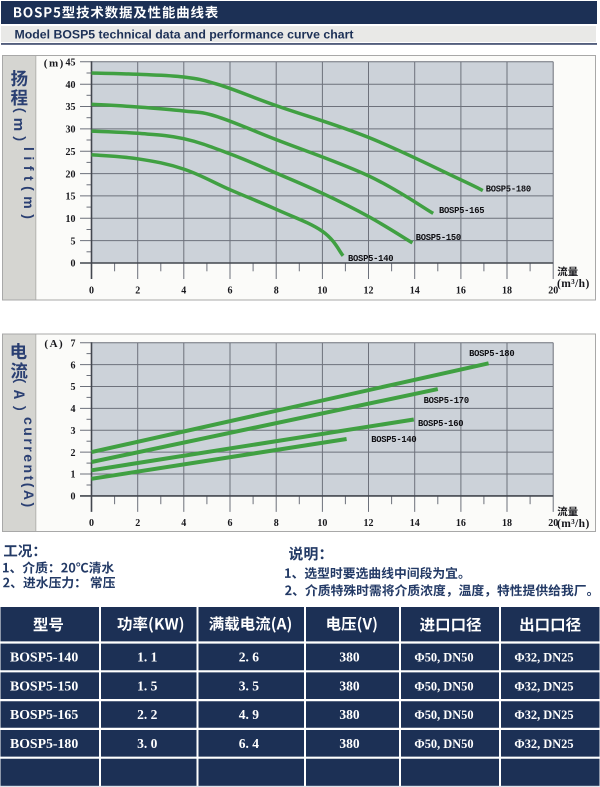  What do you see at coordinates (147, 685) in the screenshot?
I see `svg-text: 1. 5` at bounding box center [147, 685].